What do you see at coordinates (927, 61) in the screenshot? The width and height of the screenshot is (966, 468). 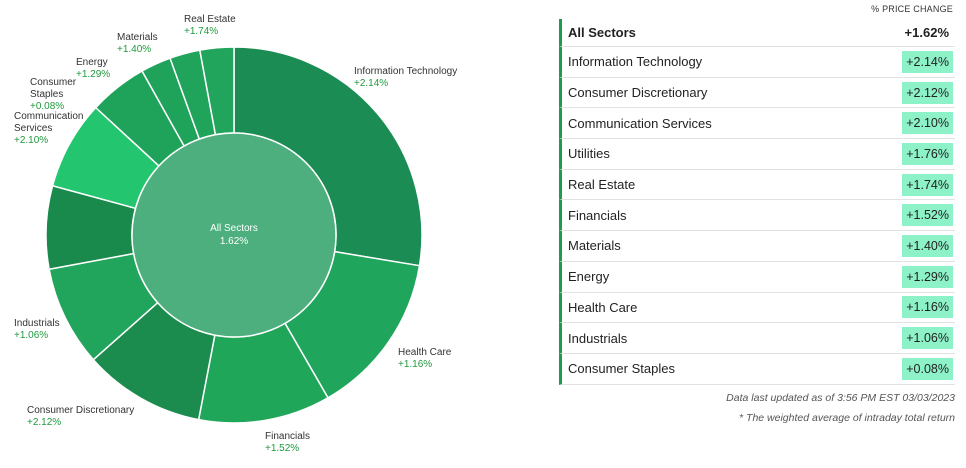 I see `row-value: +2.14%` at bounding box center [927, 61].